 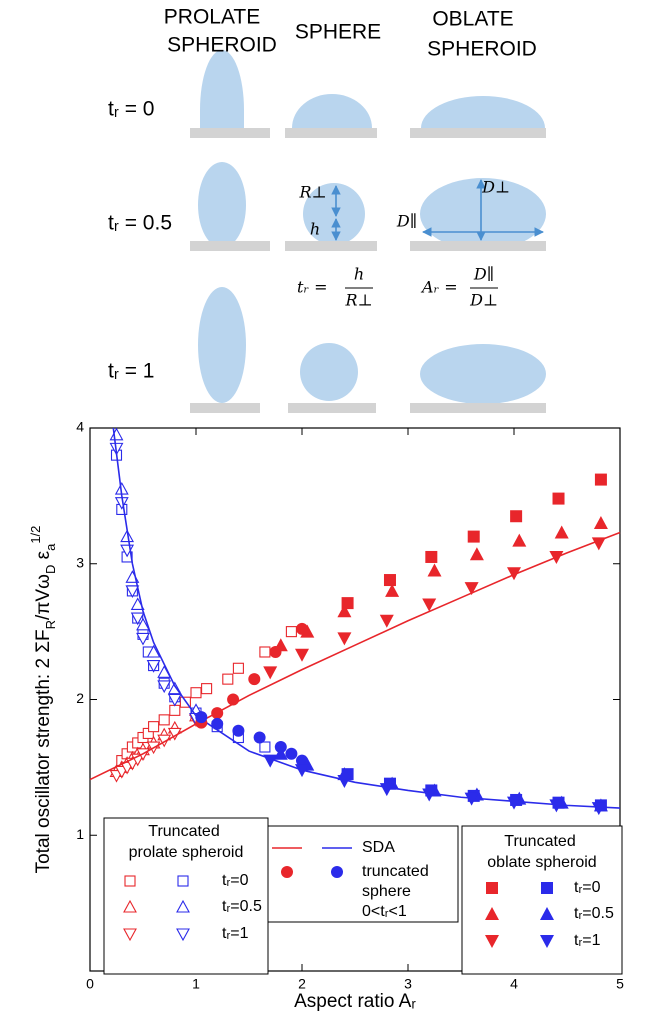 What do you see at coordinates (472, 19) in the screenshot?
I see `column-title: OBLATE` at bounding box center [472, 19].